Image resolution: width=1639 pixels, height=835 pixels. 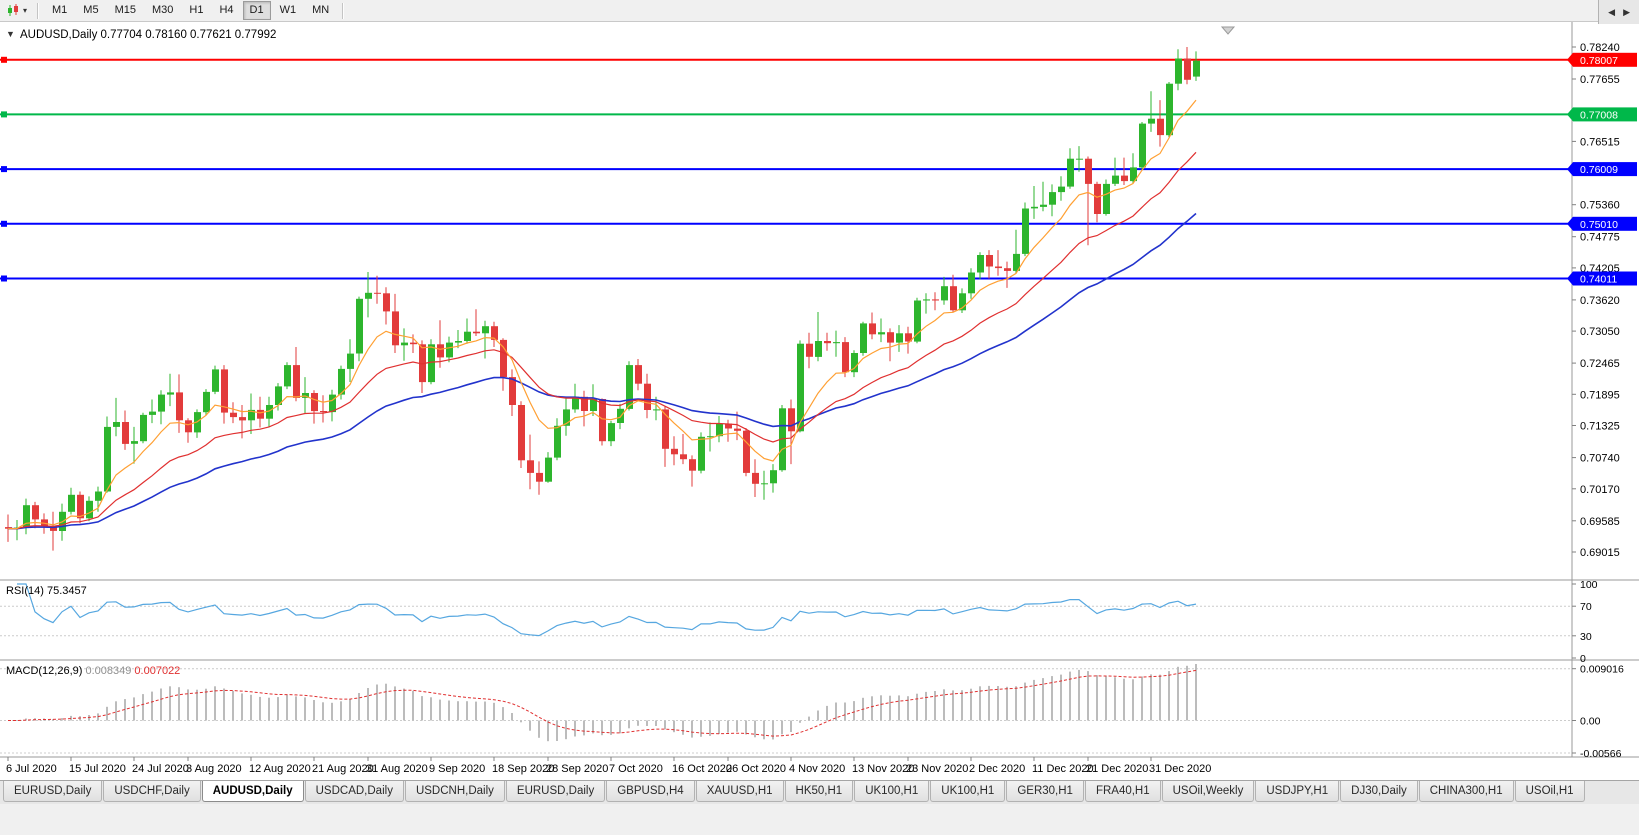 What do you see at coordinates (152, 791) in the screenshot?
I see `chart-tab-usdchf-daily: USDCHF,Daily` at bounding box center [152, 791].